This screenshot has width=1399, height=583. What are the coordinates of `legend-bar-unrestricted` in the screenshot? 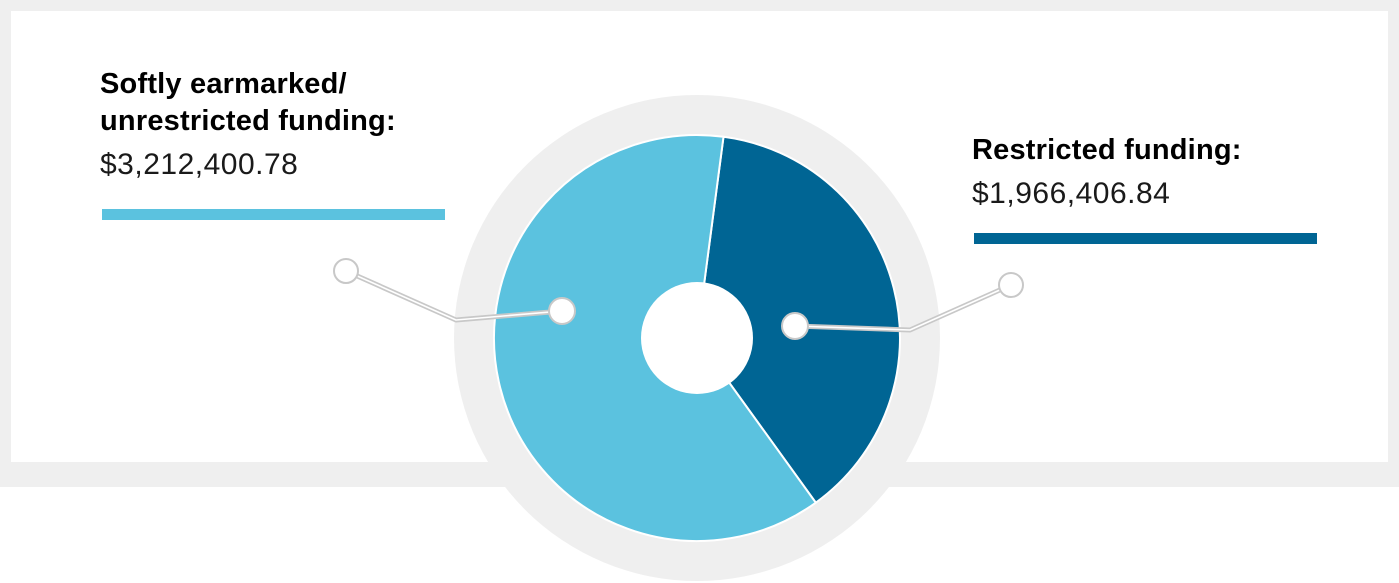 It's located at (273, 214).